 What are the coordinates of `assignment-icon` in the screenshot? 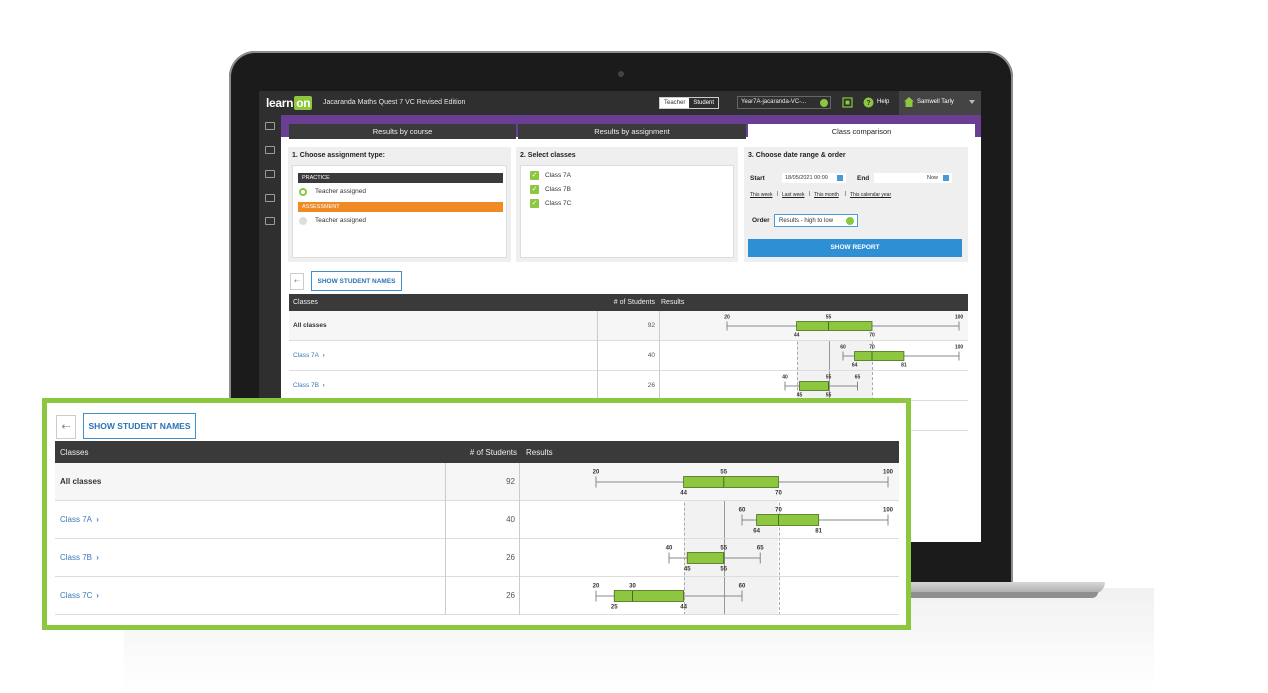 It's located at (270, 174).